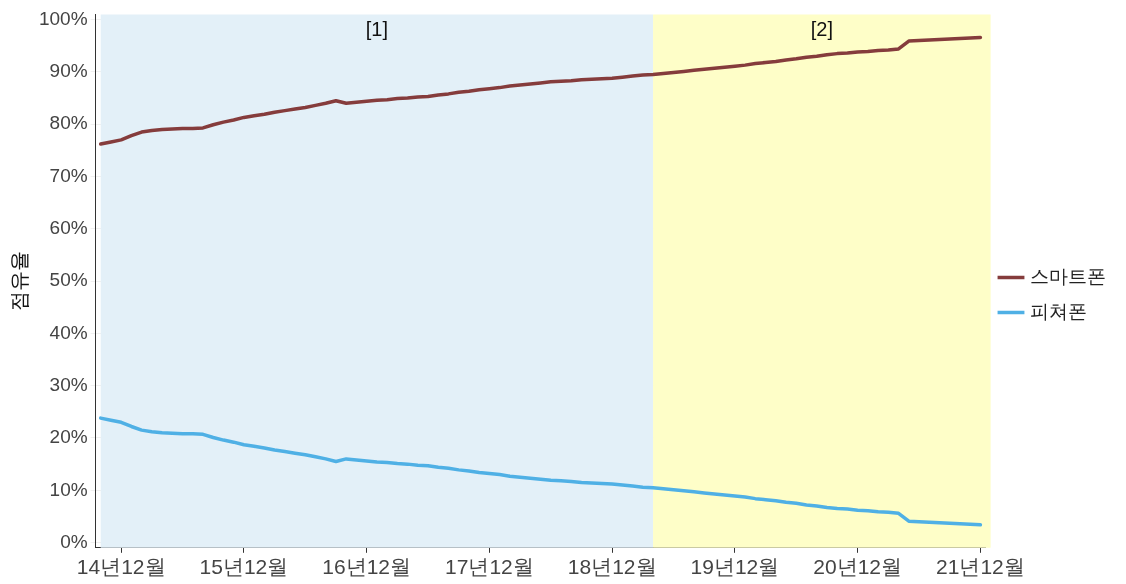 This screenshot has width=1126, height=584. I want to click on y-tick-label: 80%, so click(68, 123).